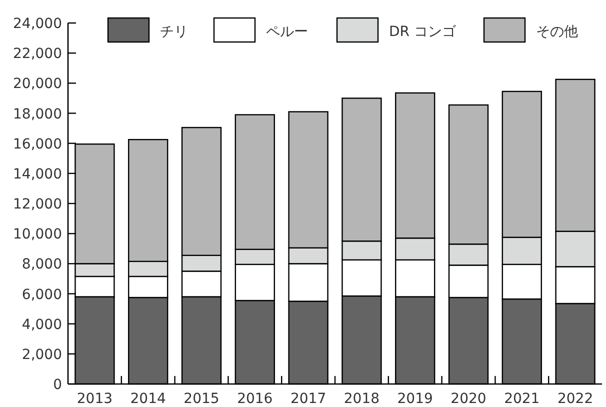 The image size is (606, 407). I want to click on x-tick-label: 2016, so click(255, 399).